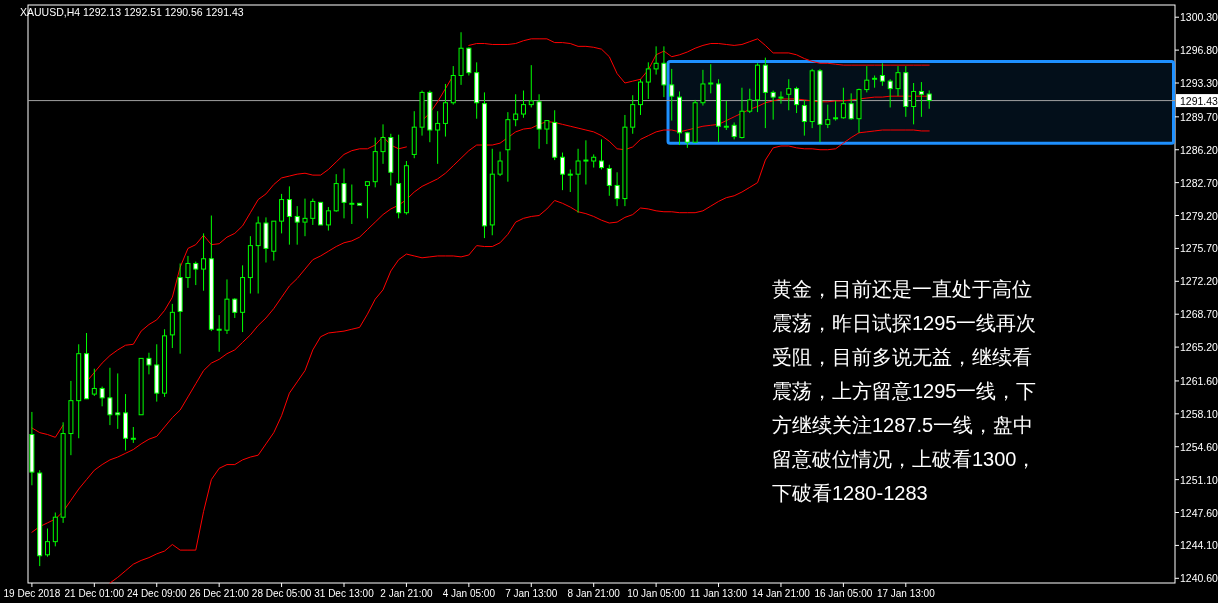  Describe the element at coordinates (1199, 281) in the screenshot. I see `y-tick-label: 1272.20` at that location.